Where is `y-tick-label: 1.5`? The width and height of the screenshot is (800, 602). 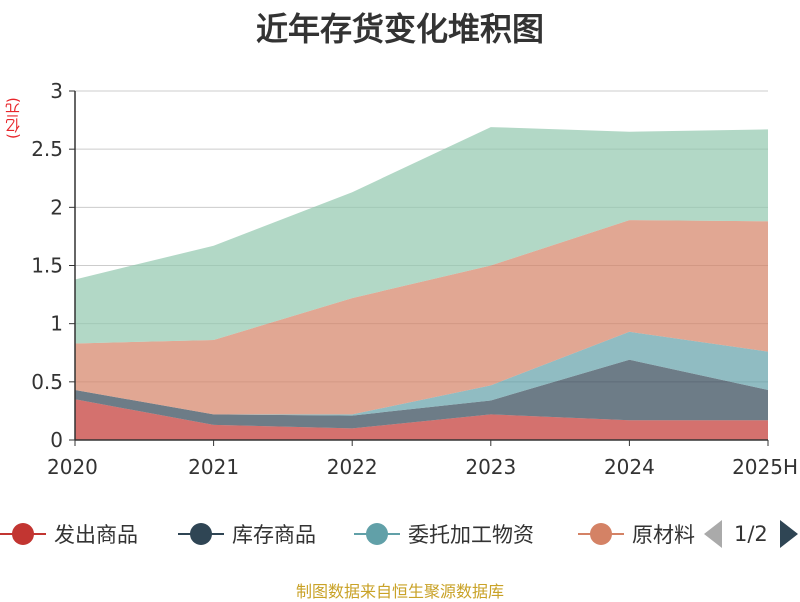
y-tick-label: 1.5 is located at coordinates (47, 266).